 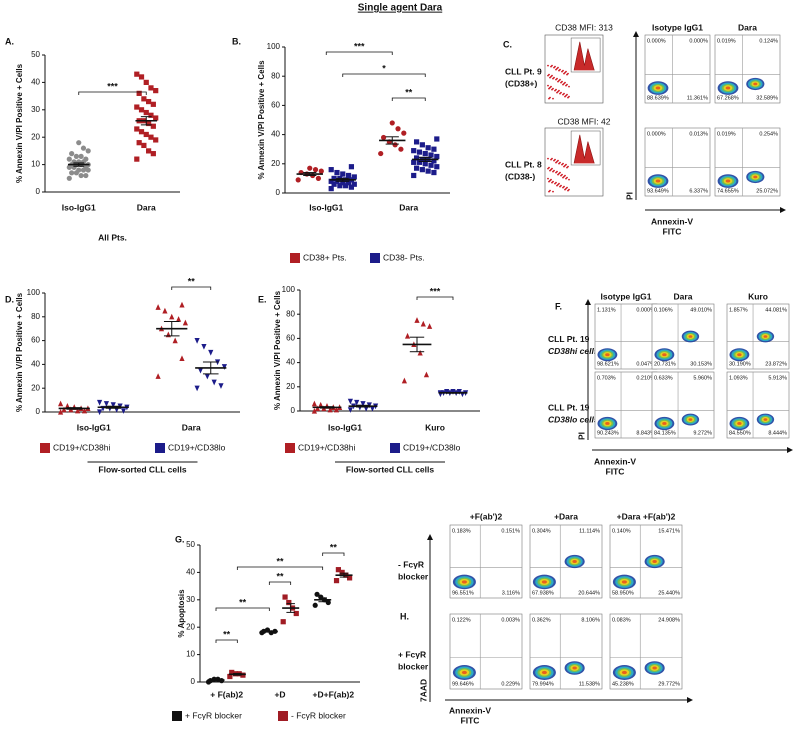 I want to click on row-label: blocker, so click(x=413, y=667).